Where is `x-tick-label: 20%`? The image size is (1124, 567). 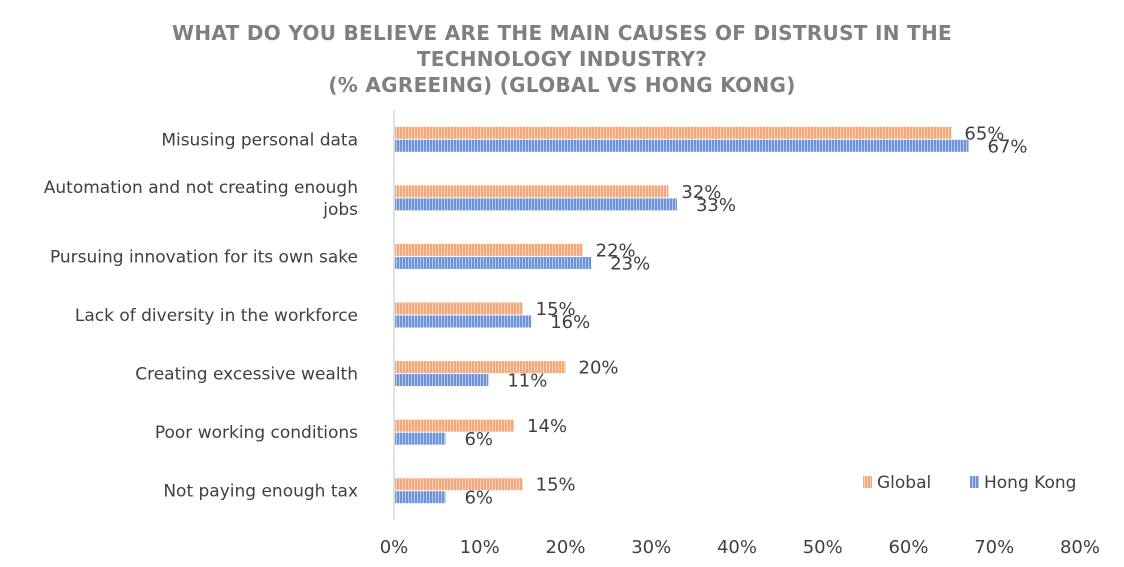
x-tick-label: 20% is located at coordinates (565, 547).